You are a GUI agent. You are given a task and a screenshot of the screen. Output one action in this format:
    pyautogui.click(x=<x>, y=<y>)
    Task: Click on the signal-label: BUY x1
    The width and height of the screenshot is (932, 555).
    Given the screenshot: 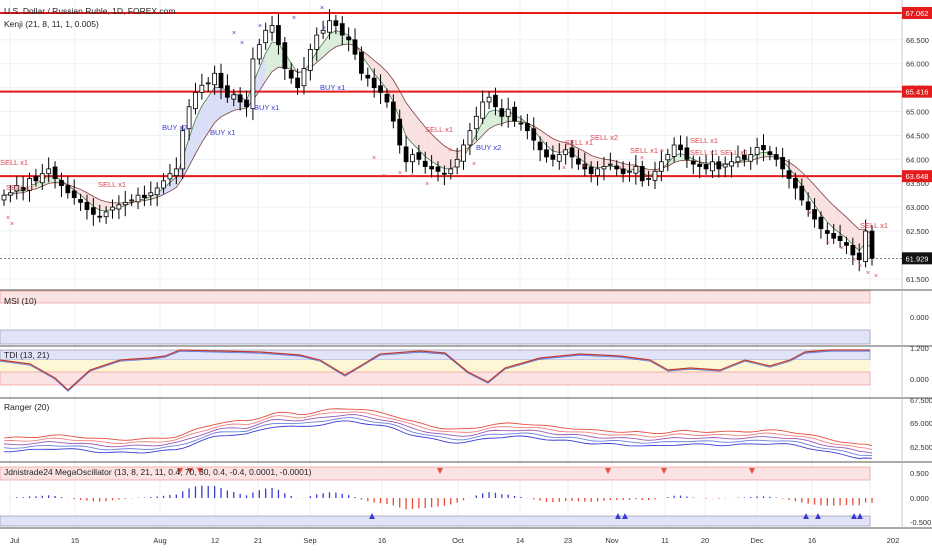 What is the action you would take?
    pyautogui.click(x=222, y=132)
    